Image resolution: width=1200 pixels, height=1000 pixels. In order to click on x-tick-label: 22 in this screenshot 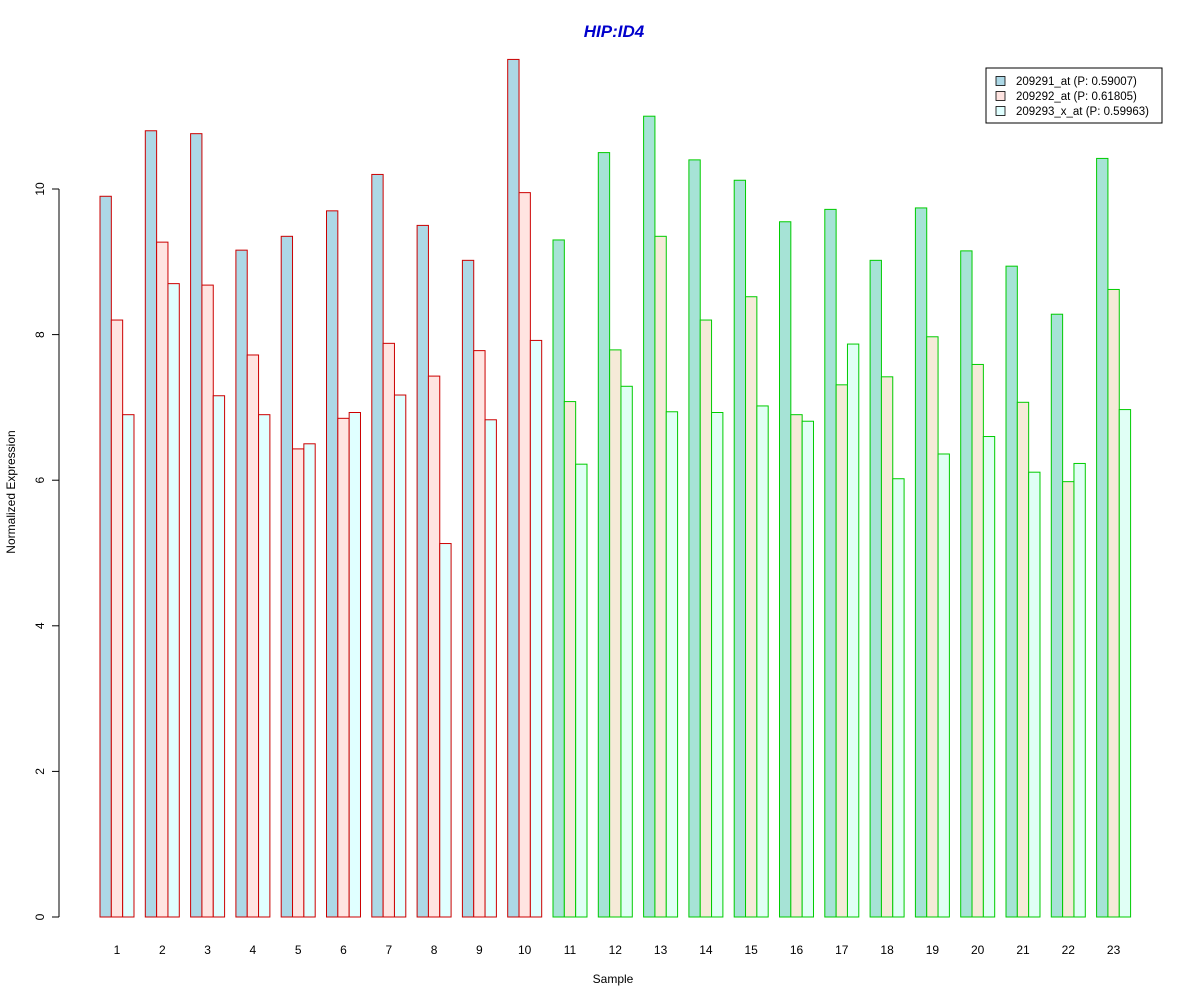, I will do `click(1069, 950)`.